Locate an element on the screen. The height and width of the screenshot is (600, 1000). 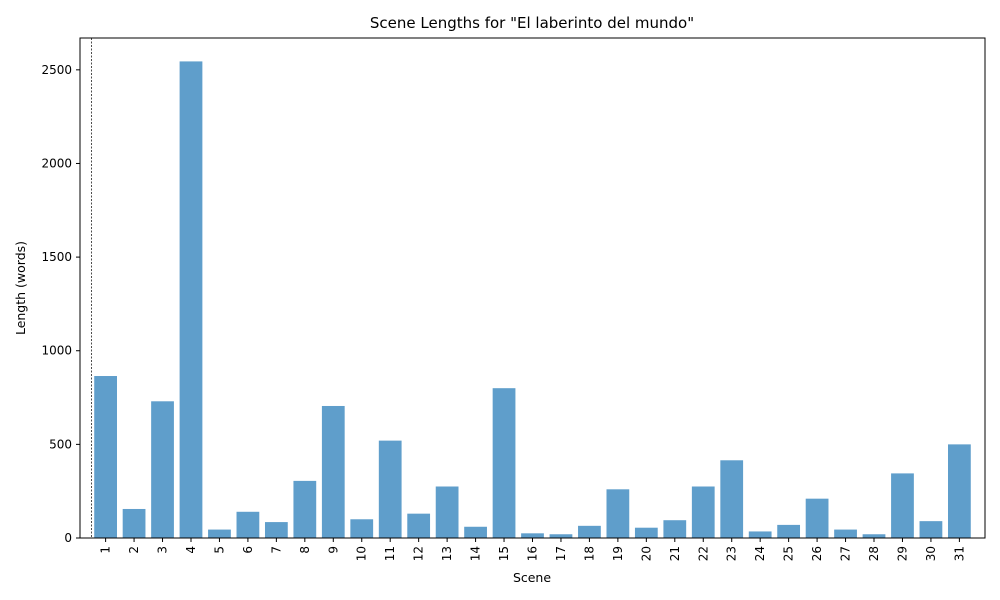
x-tick-label: 25 is located at coordinates (789, 553).